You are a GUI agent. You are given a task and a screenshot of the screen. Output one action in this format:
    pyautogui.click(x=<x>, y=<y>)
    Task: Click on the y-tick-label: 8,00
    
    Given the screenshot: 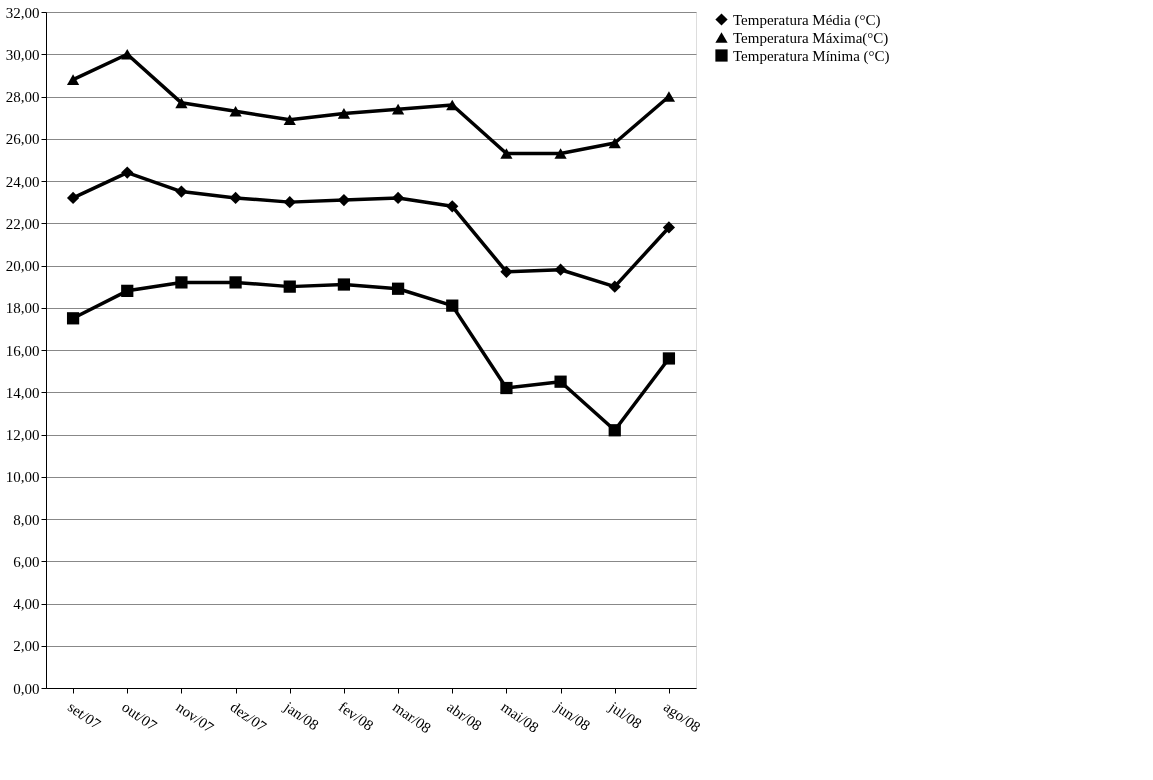 What is the action you would take?
    pyautogui.click(x=26, y=519)
    